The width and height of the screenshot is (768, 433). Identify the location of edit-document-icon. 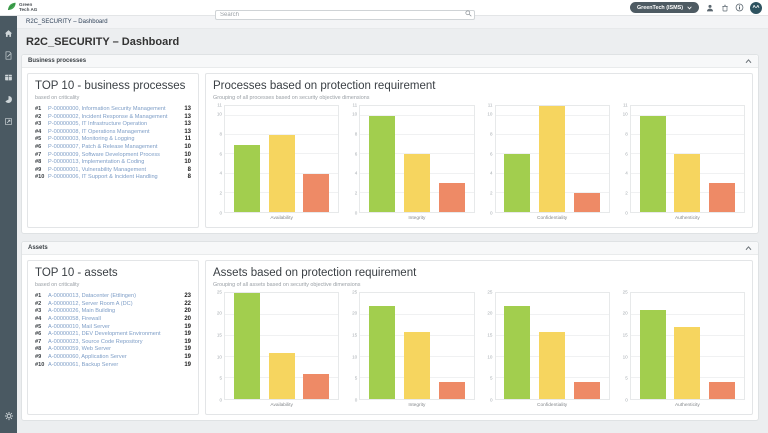
(8, 55).